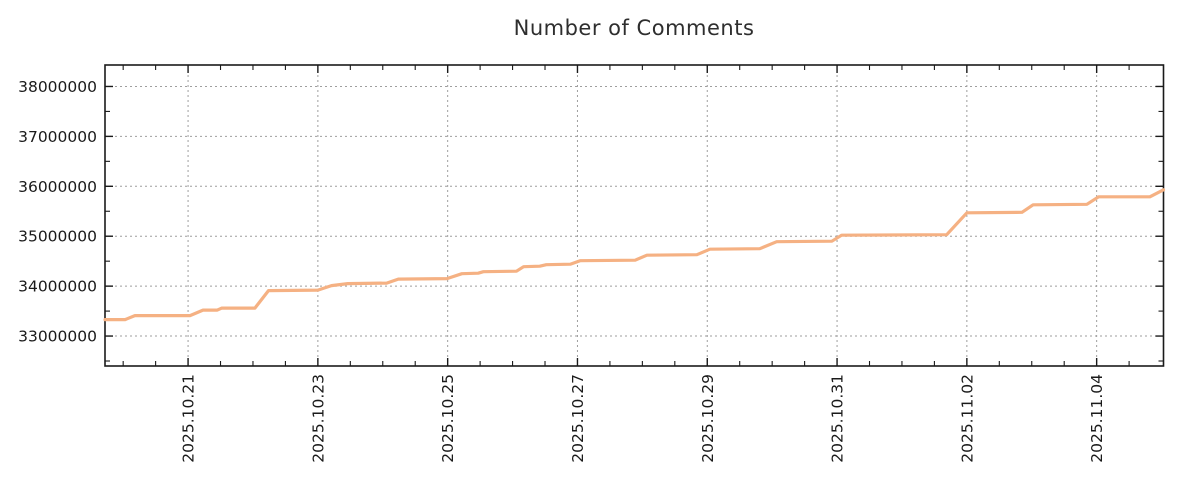  I want to click on y-tick-label: 37000000, so click(57, 137).